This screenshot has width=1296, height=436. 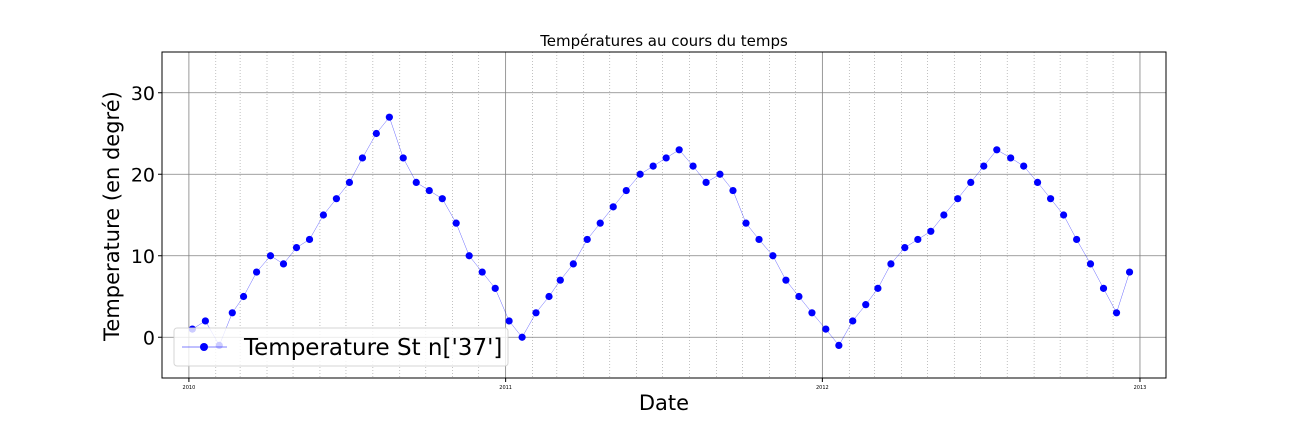 I want to click on x-tick-label: 2010, so click(x=189, y=388).